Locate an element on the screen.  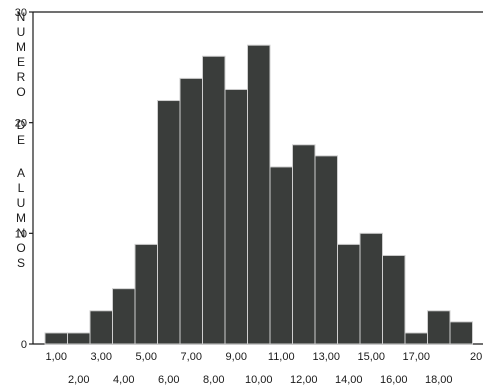
x-tick-label: 7,00 is located at coordinates (191, 357).